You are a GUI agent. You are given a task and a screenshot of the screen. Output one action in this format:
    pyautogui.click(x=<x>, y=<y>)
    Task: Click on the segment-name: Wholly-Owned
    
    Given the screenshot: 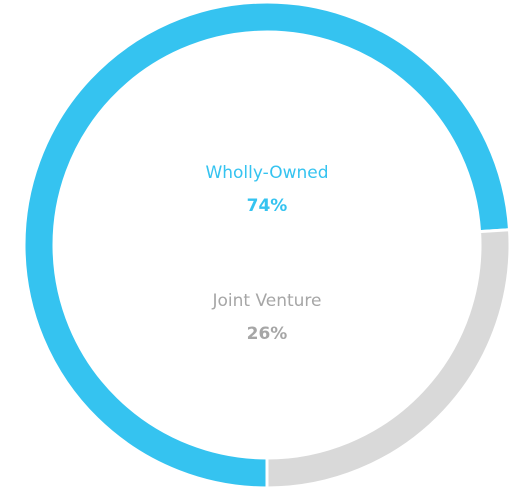 What is the action you would take?
    pyautogui.click(x=266, y=173)
    